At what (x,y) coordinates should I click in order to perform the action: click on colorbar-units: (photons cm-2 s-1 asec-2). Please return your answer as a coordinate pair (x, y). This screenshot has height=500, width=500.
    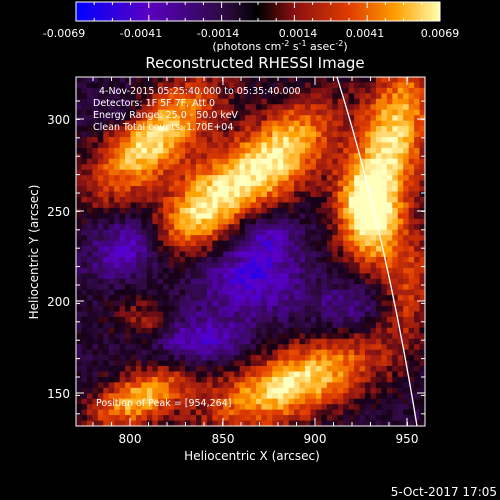
    Looking at the image, I should click on (279, 46).